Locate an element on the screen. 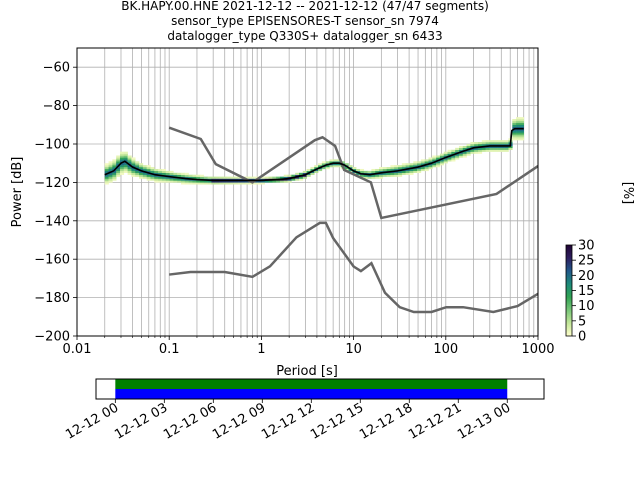 The image size is (640, 480). y-tick-label: −60 is located at coordinates (56, 68).